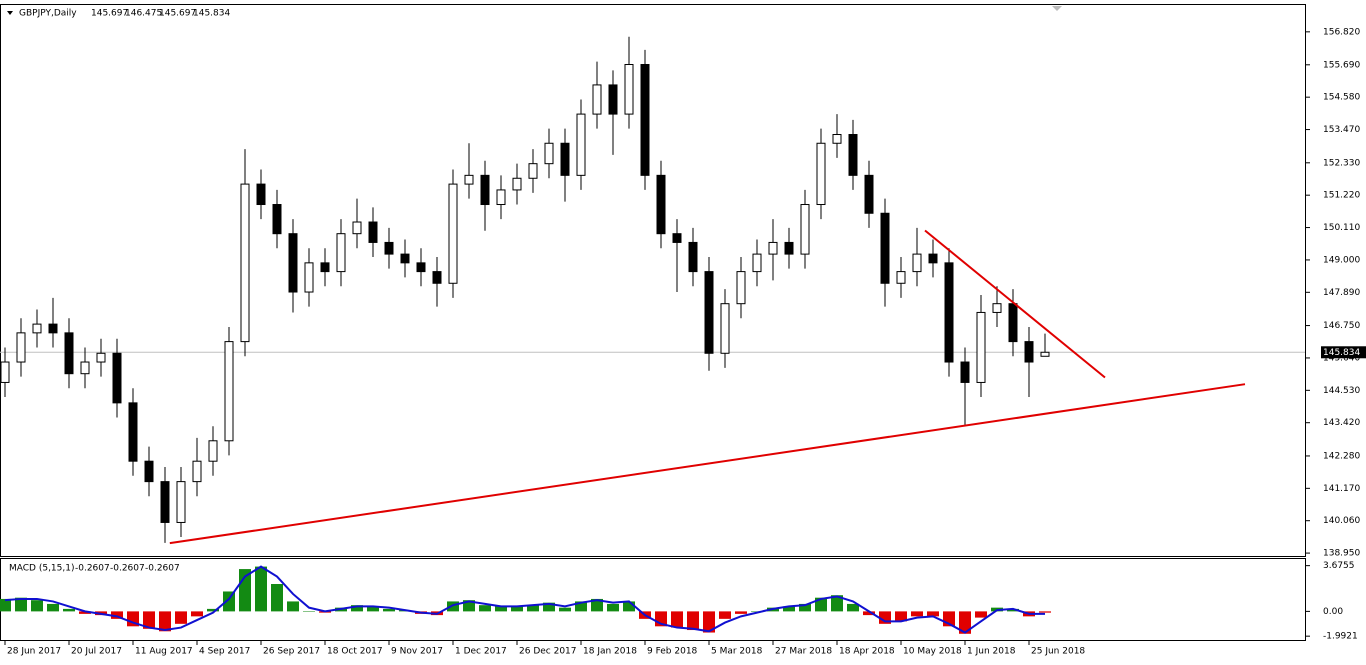 This screenshot has height=665, width=1366. What do you see at coordinates (417, 652) in the screenshot?
I see `x-tick-label: 9 Nov 2017` at bounding box center [417, 652].